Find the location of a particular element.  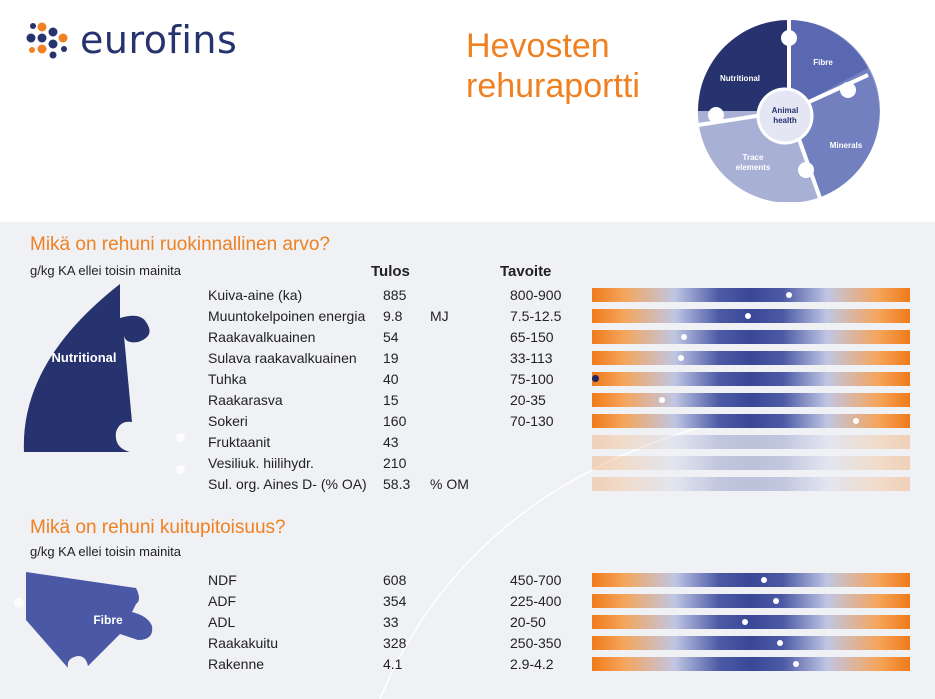

wheel-label-nutritional: Nutritional is located at coordinates (740, 78).